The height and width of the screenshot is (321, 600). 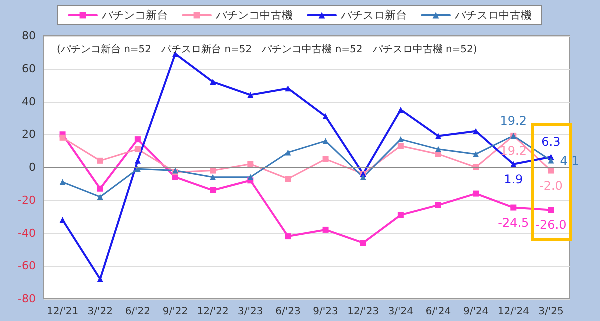 I want to click on x-tick-label: 6/'22, so click(x=138, y=312).